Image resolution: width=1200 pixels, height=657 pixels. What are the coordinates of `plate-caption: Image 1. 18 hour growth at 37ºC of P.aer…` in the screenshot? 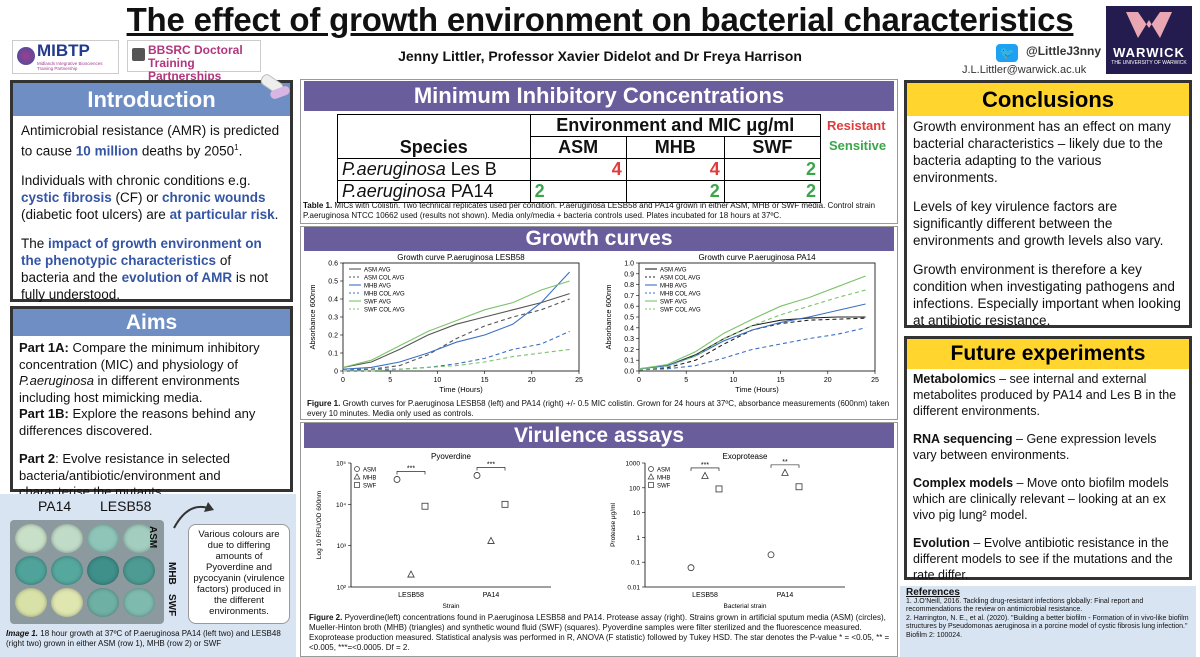 It's located at (149, 639).